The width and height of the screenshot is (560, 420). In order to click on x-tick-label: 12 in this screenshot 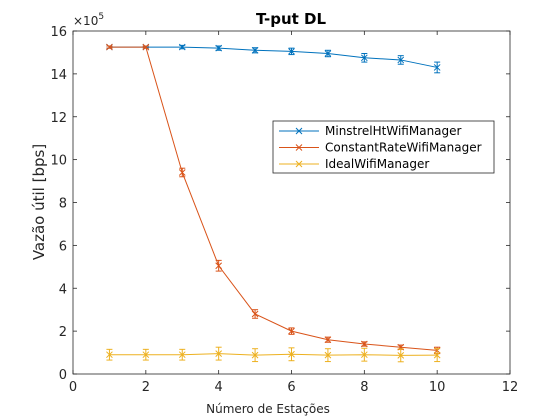, I will do `click(510, 387)`.